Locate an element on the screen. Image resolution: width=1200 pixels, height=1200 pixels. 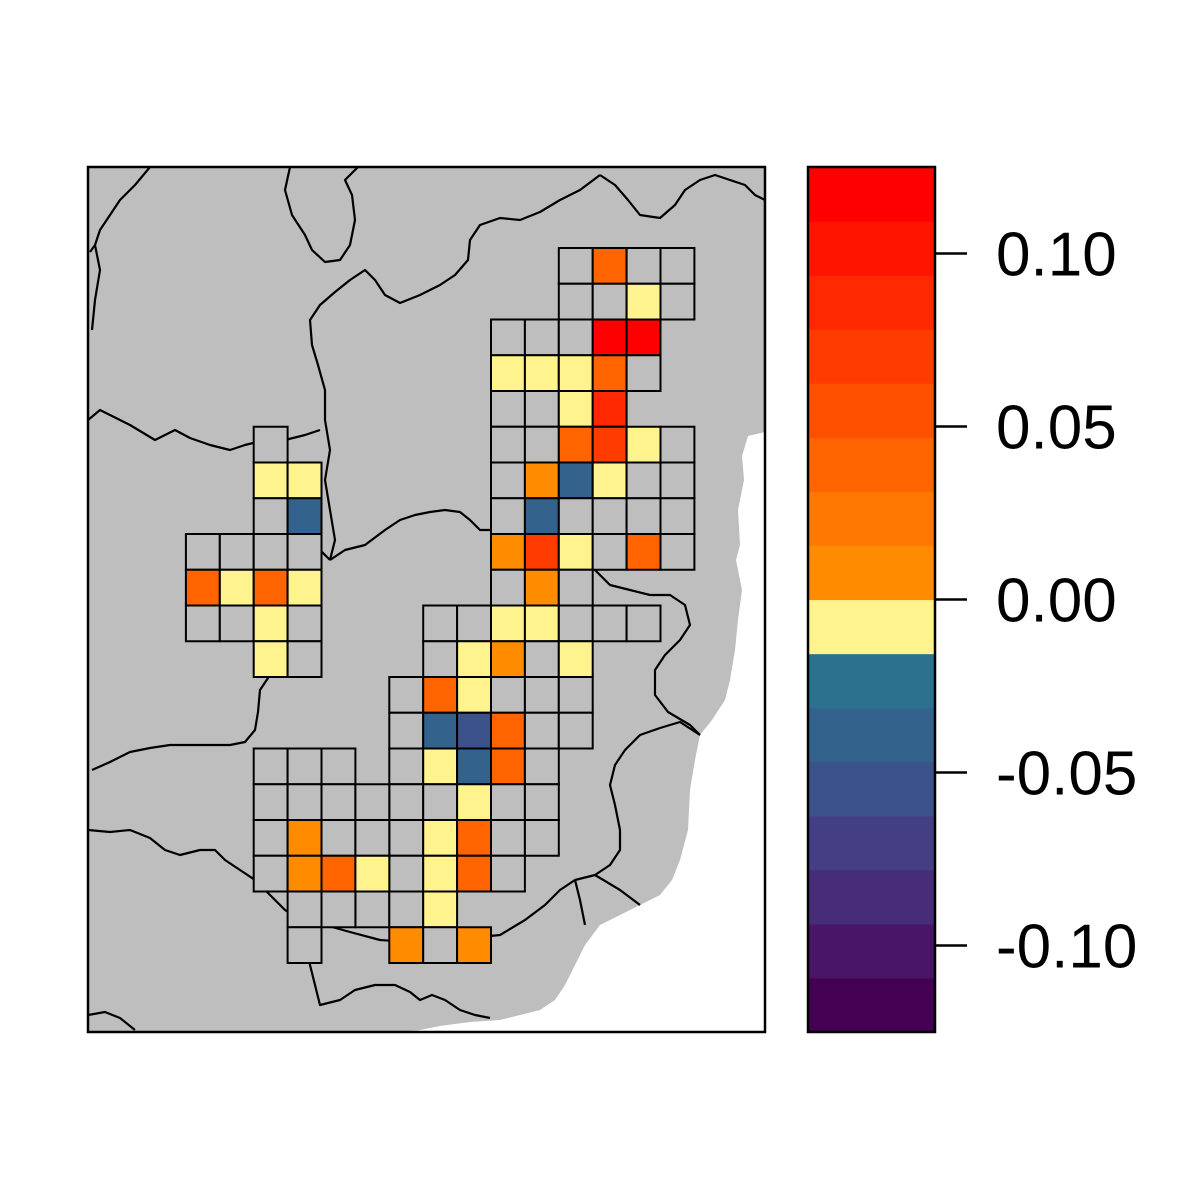
legend-ticks: 0.10 0.05 0.00 -0.05 -0.10 is located at coordinates (1036, 601).